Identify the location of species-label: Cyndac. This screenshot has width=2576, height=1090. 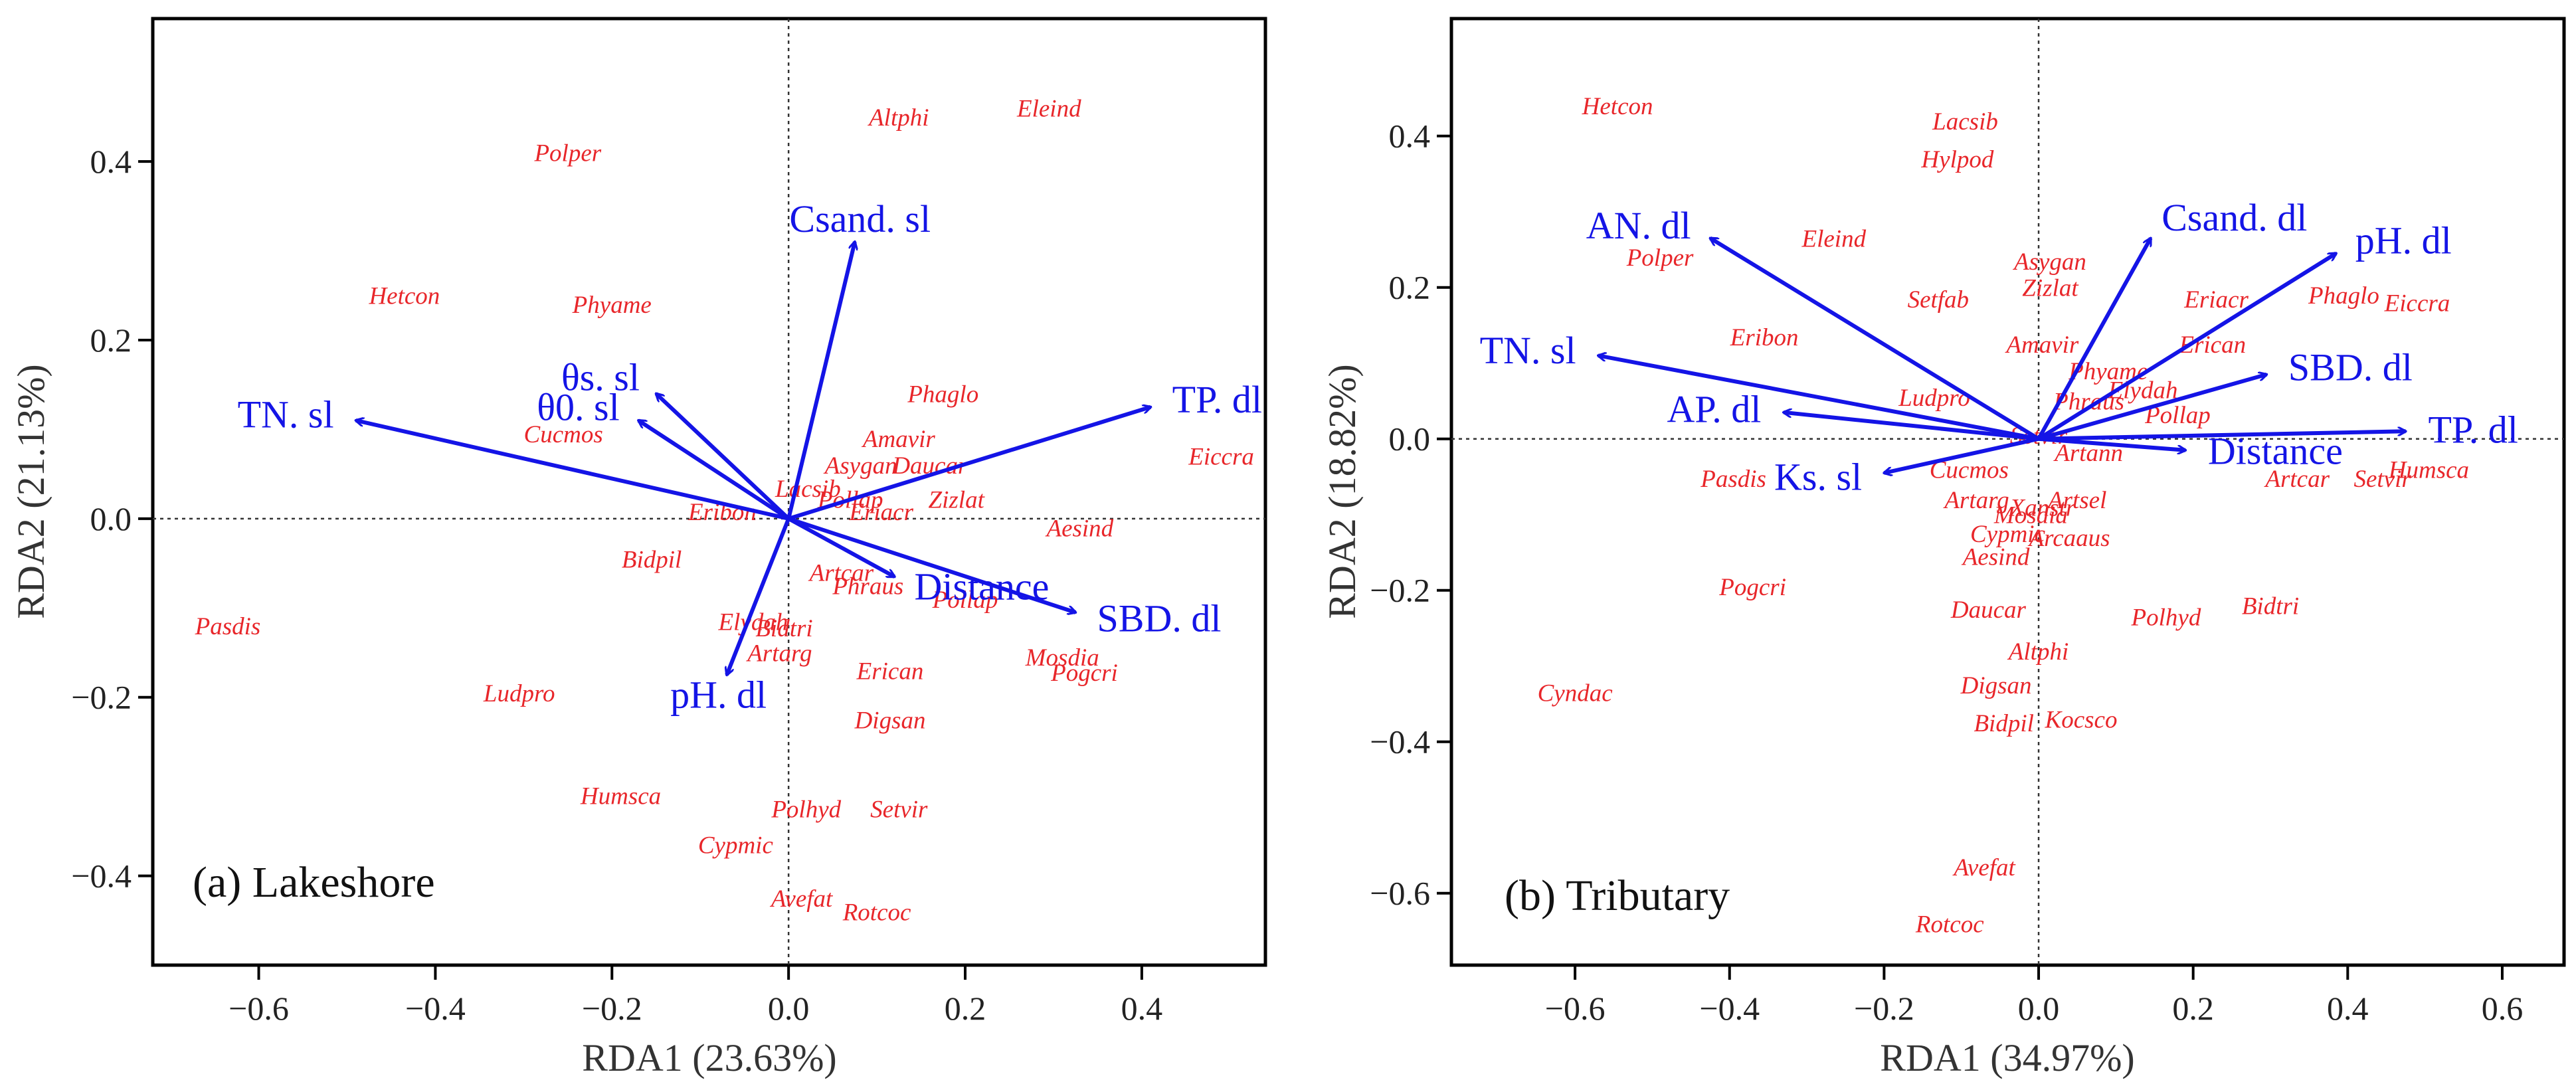
(1575, 693).